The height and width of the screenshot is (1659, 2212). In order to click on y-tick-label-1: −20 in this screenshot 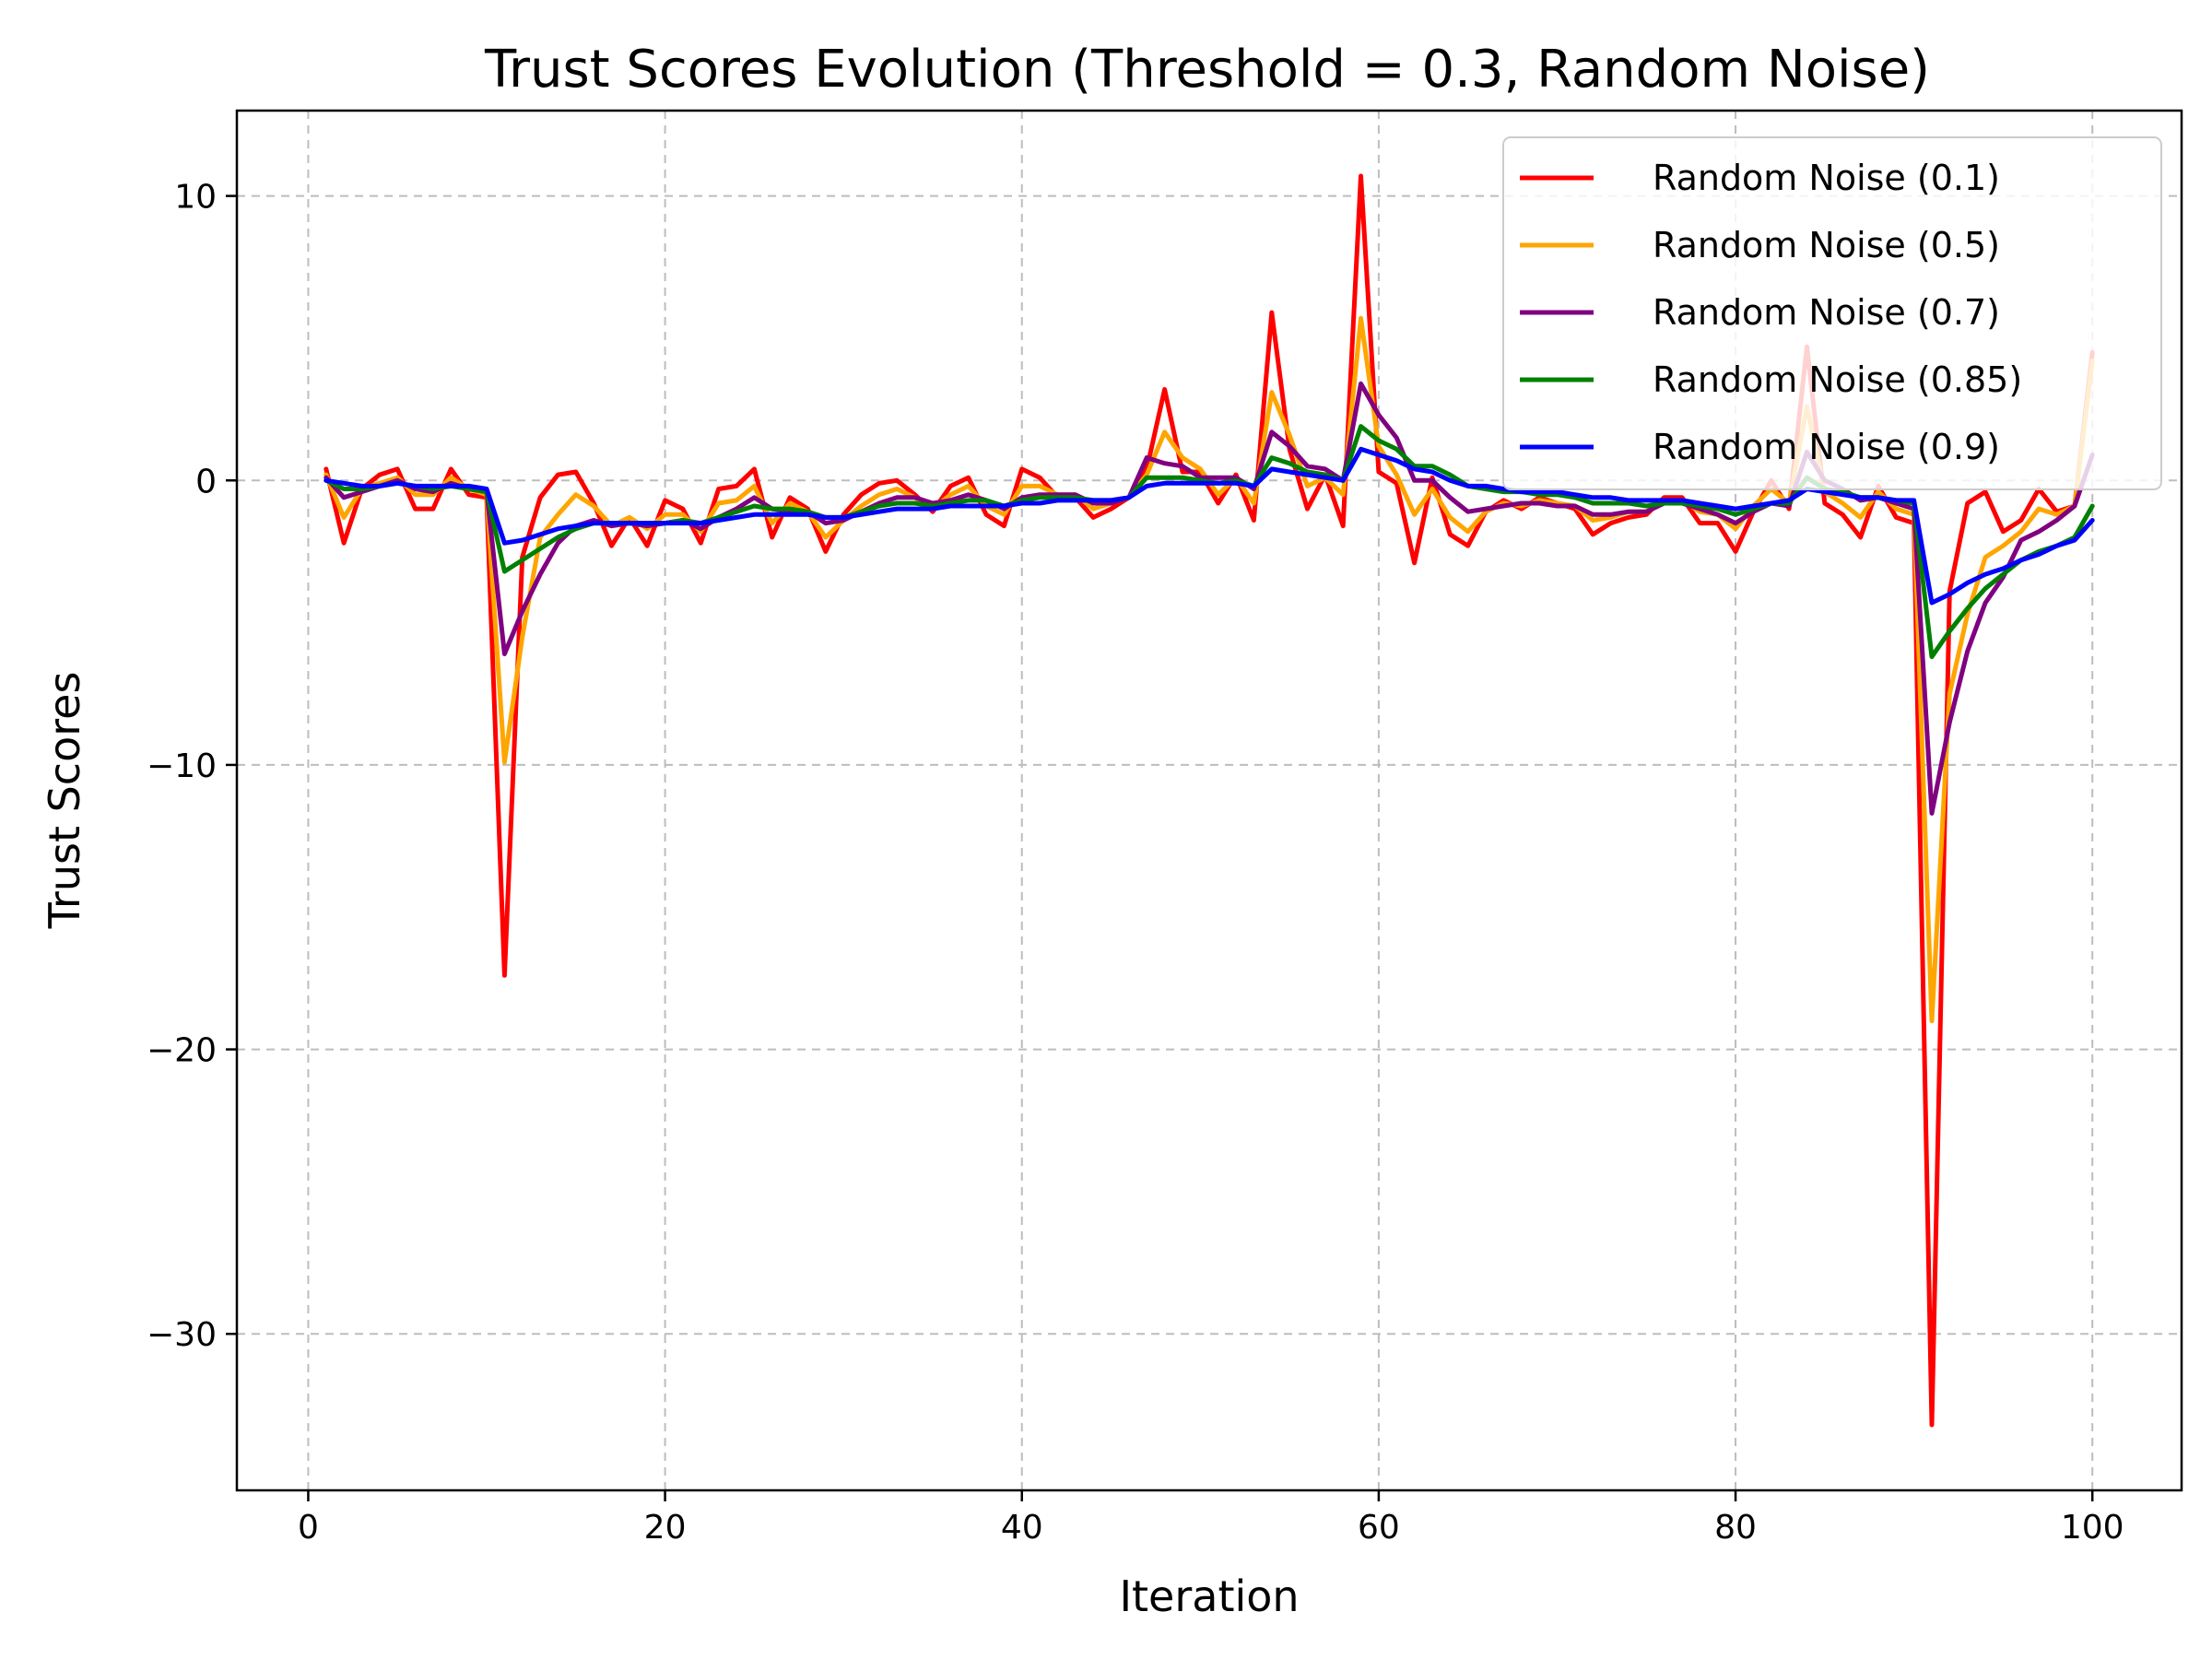, I will do `click(182, 1051)`.